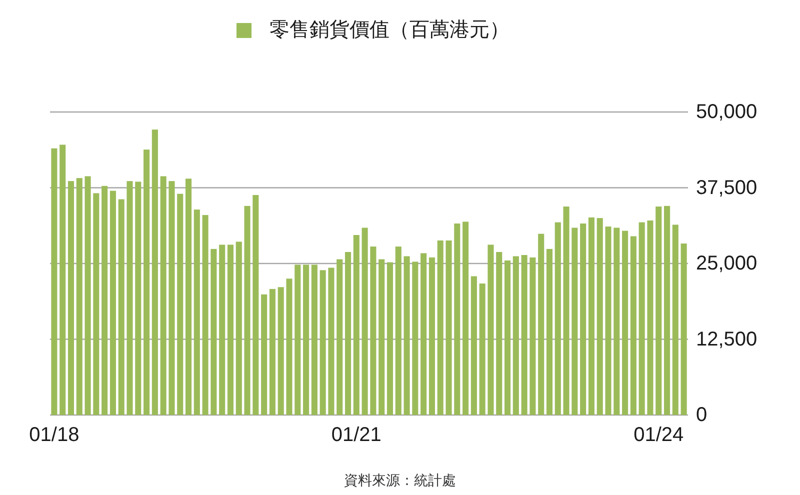 Image resolution: width=800 pixels, height=495 pixels. I want to click on x-tick-label: 01/21, so click(356, 435).